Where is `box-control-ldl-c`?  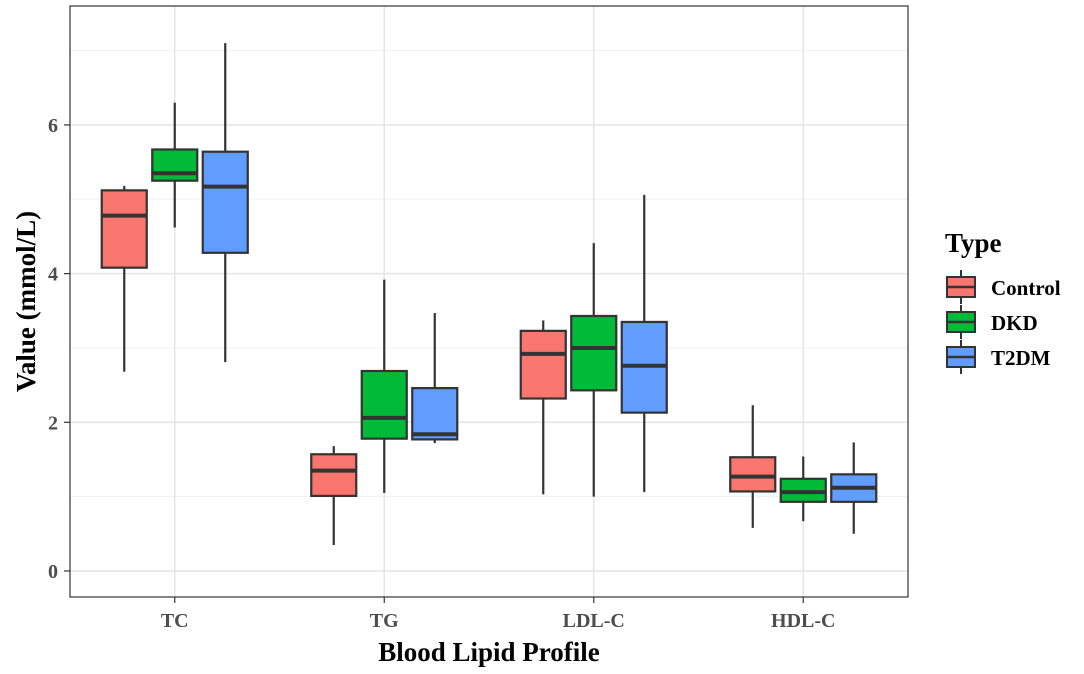 box-control-ldl-c is located at coordinates (543, 407).